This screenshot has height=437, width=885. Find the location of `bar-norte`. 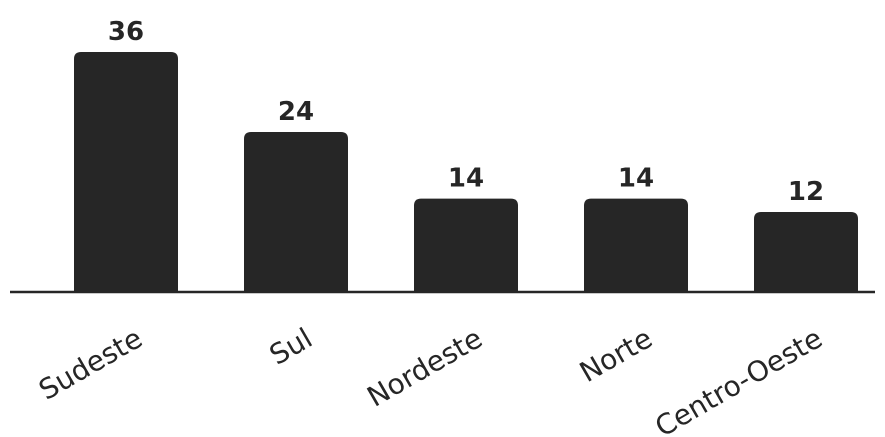

bar-norte is located at coordinates (636, 245).